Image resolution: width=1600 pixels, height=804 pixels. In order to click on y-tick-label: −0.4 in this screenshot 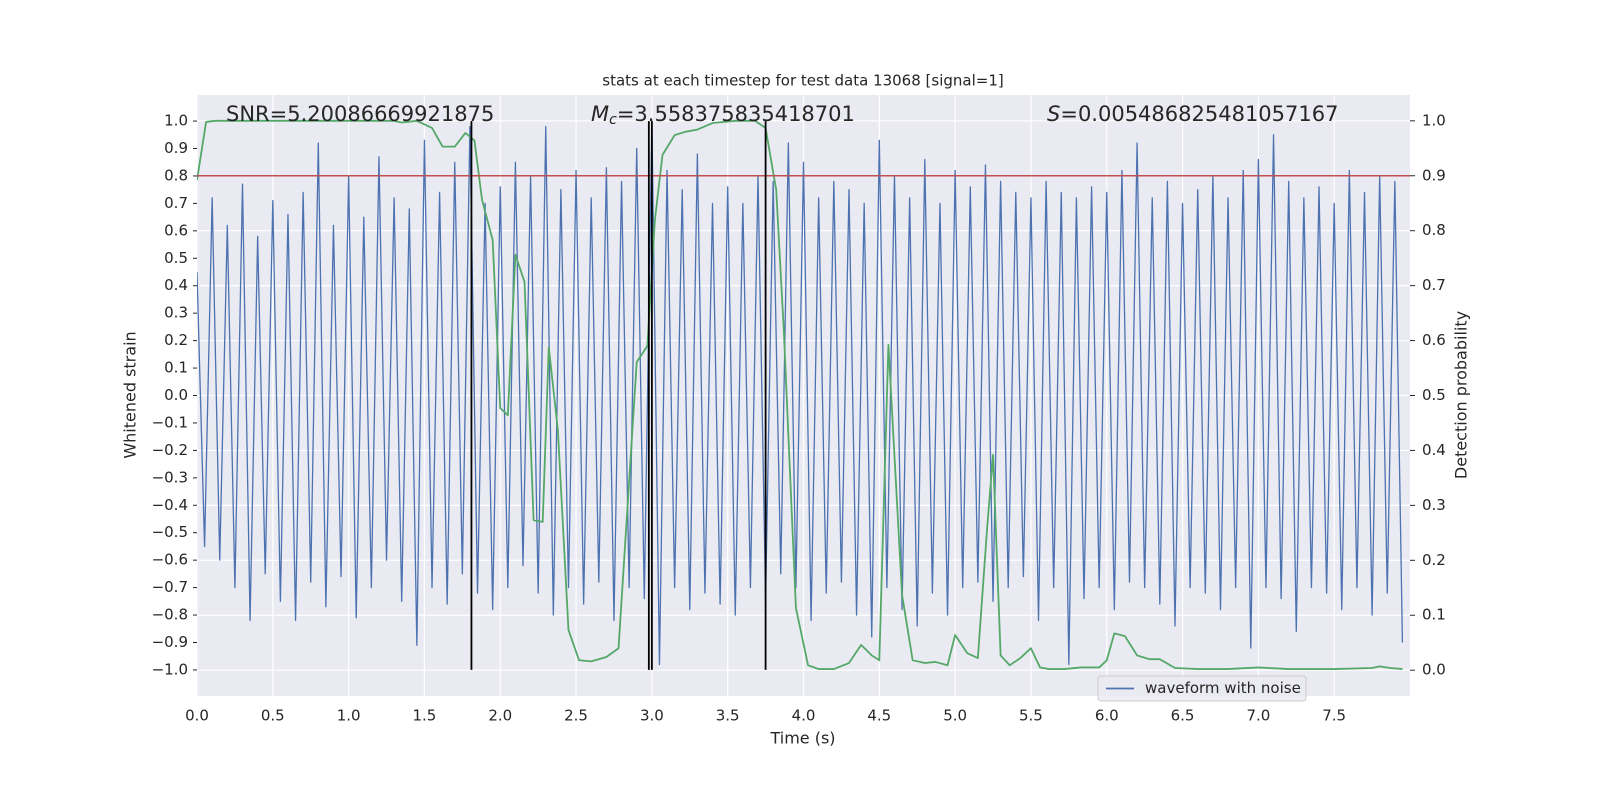, I will do `click(170, 505)`.